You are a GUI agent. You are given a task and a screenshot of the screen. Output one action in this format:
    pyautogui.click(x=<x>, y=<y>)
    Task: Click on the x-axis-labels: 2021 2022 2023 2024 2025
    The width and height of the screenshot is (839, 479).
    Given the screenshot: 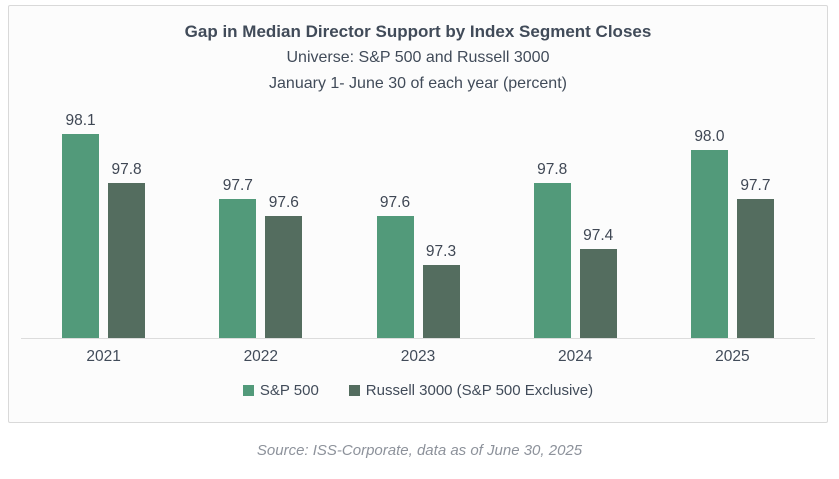 What is the action you would take?
    pyautogui.click(x=418, y=352)
    